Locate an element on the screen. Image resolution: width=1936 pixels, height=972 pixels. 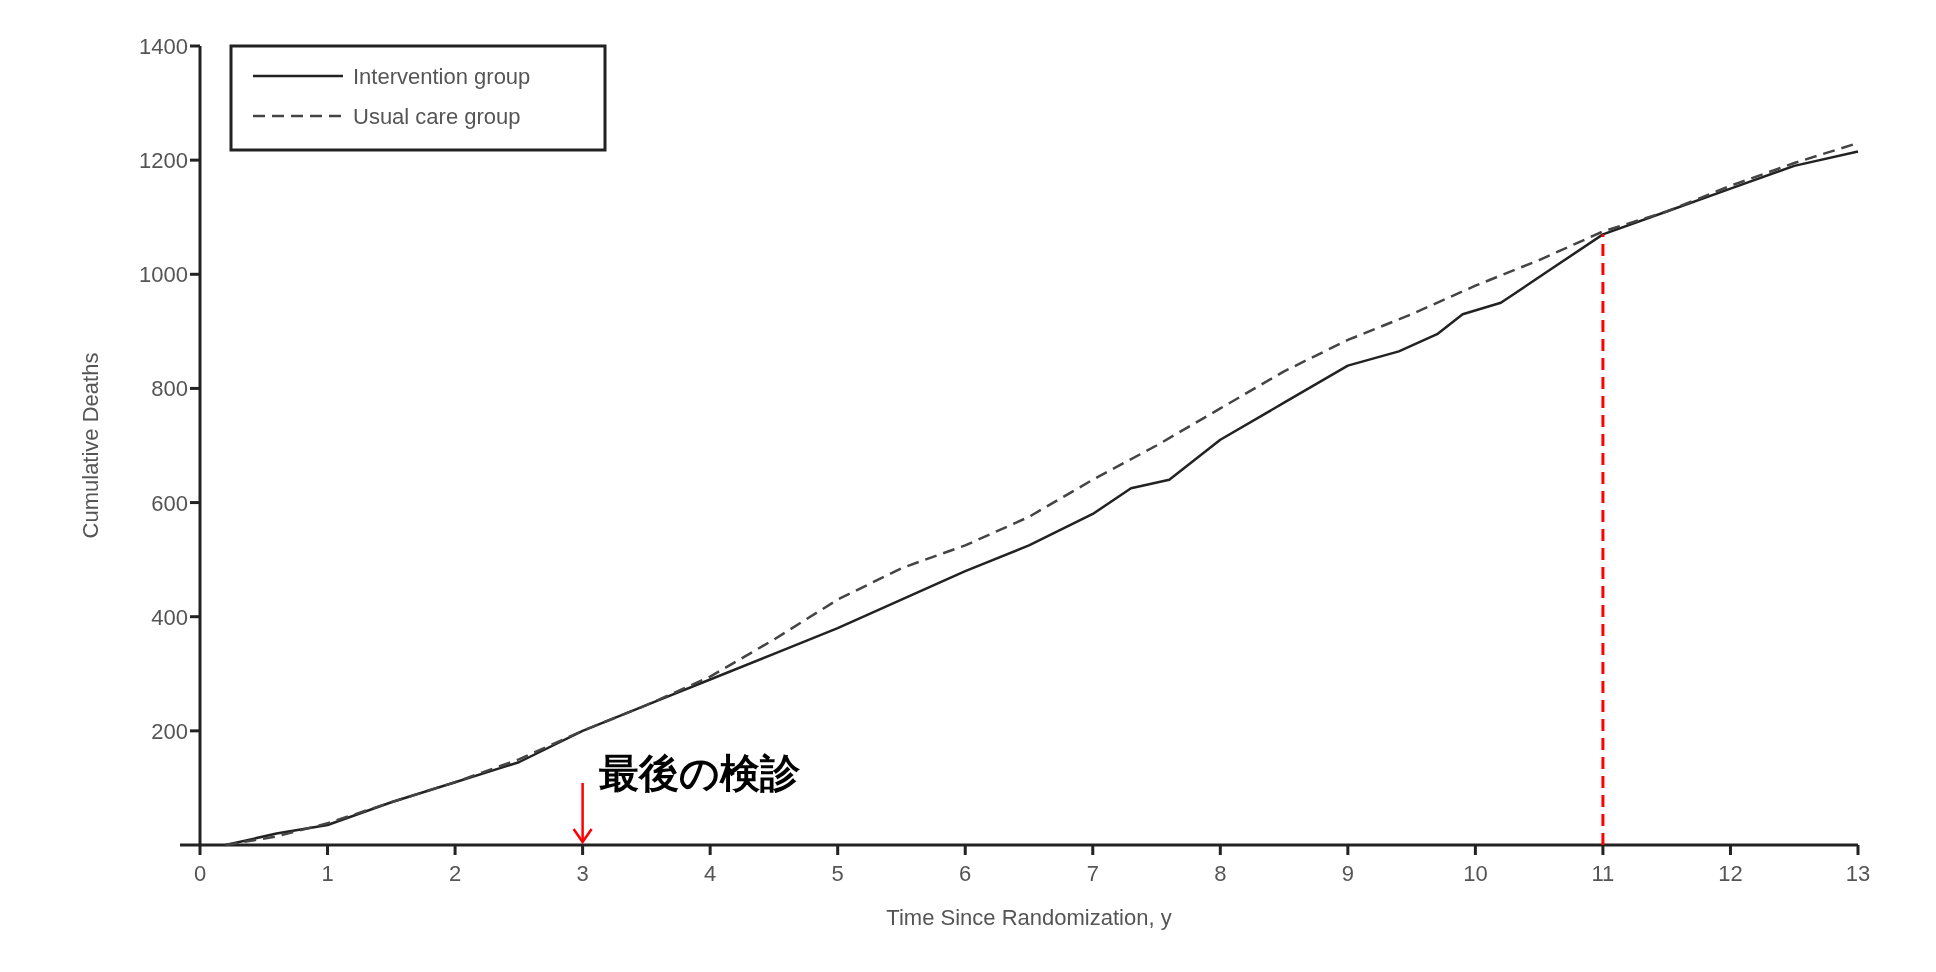
y-tick-label: 600 is located at coordinates (169, 503).